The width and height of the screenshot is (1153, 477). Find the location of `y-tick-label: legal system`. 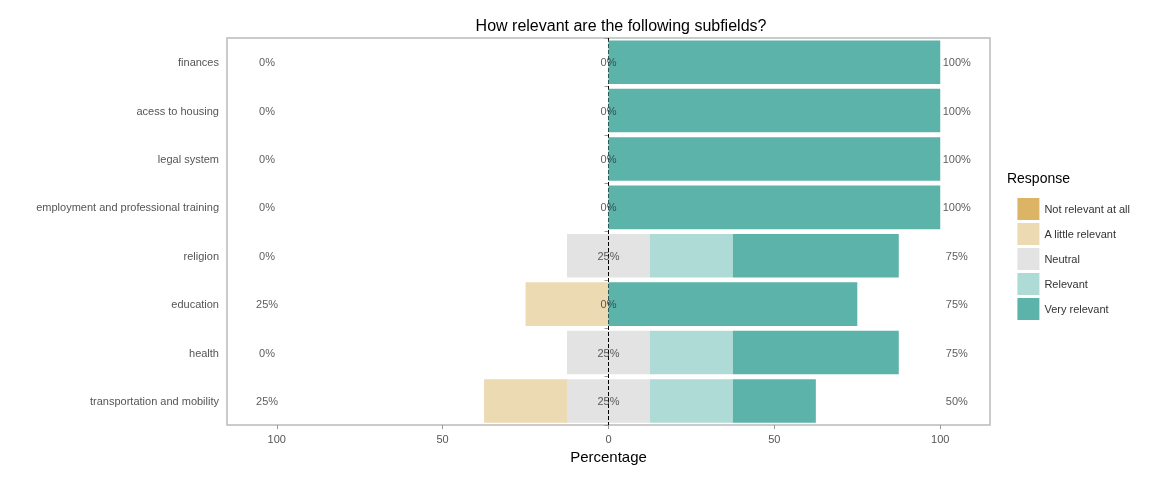

y-tick-label: legal system is located at coordinates (188, 158).